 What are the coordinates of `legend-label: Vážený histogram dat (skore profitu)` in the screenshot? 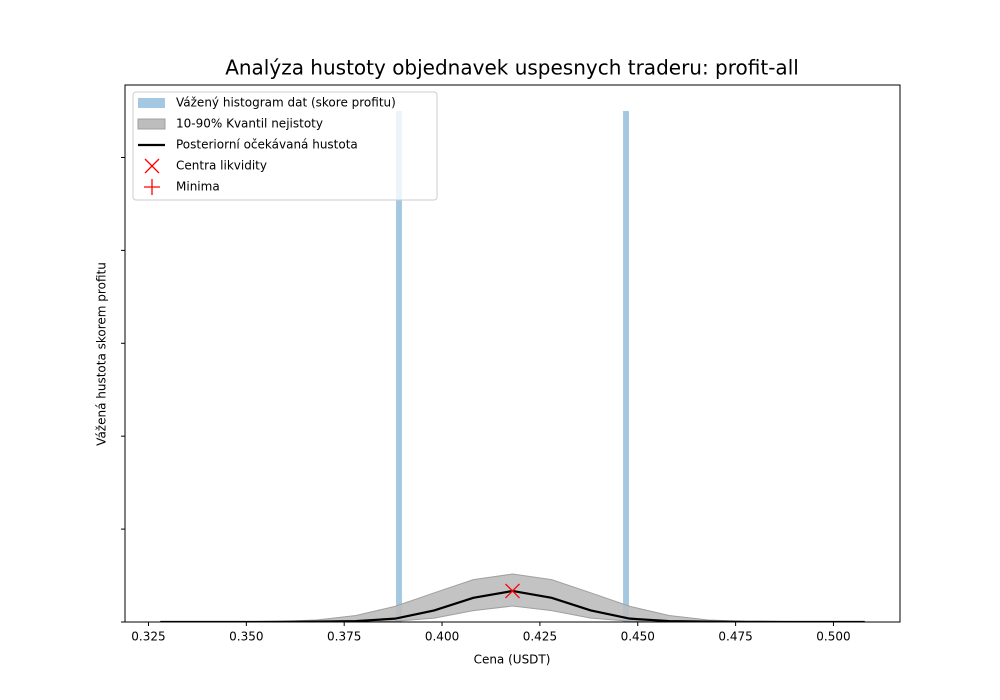 It's located at (286, 103).